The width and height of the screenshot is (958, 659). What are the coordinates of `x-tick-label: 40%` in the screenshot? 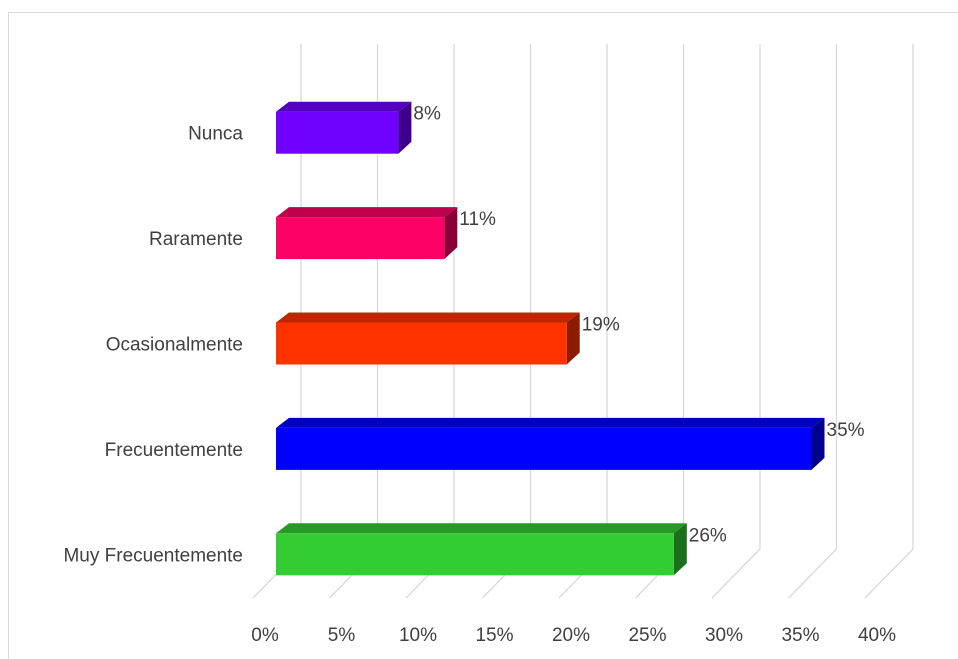 It's located at (877, 635).